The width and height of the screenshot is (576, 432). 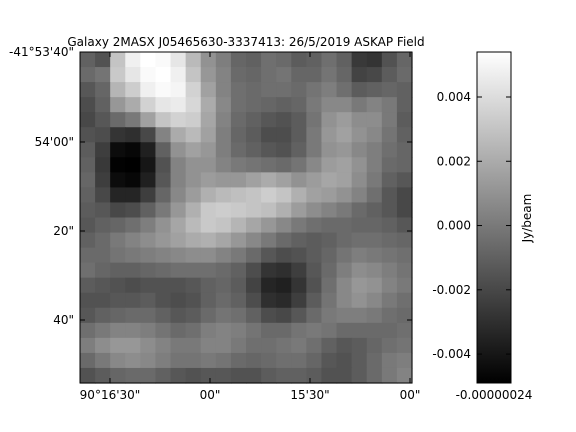 What do you see at coordinates (309, 395) in the screenshot?
I see `x-tick-label: 15'30"` at bounding box center [309, 395].